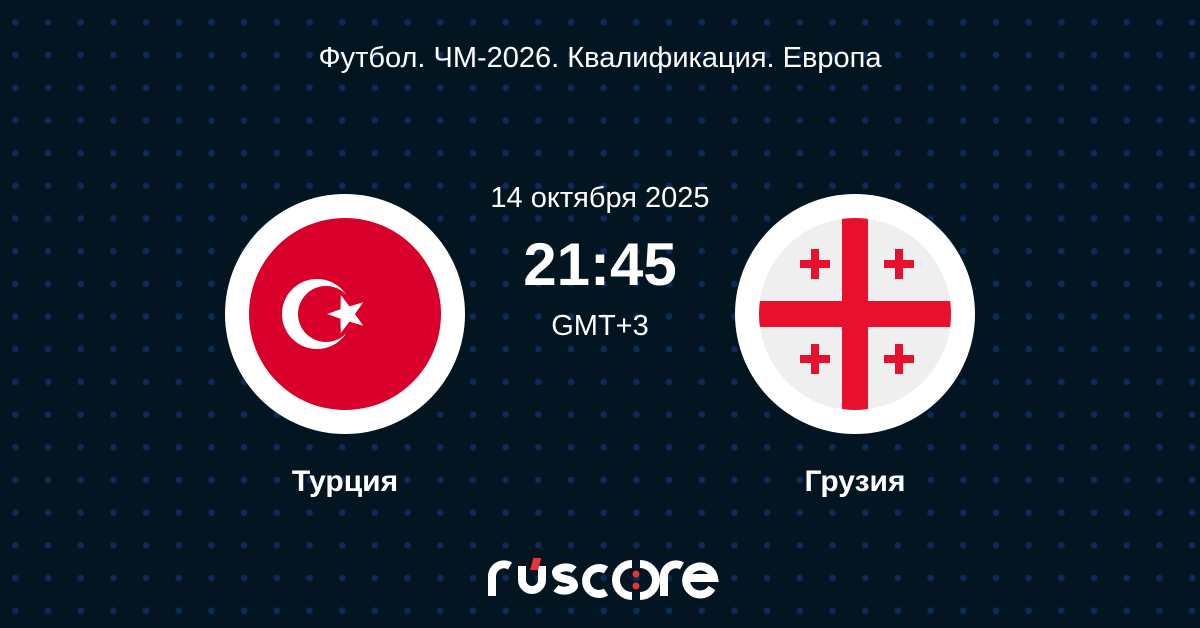 This screenshot has width=1200, height=628. I want to click on home-team-flag, so click(345, 314).